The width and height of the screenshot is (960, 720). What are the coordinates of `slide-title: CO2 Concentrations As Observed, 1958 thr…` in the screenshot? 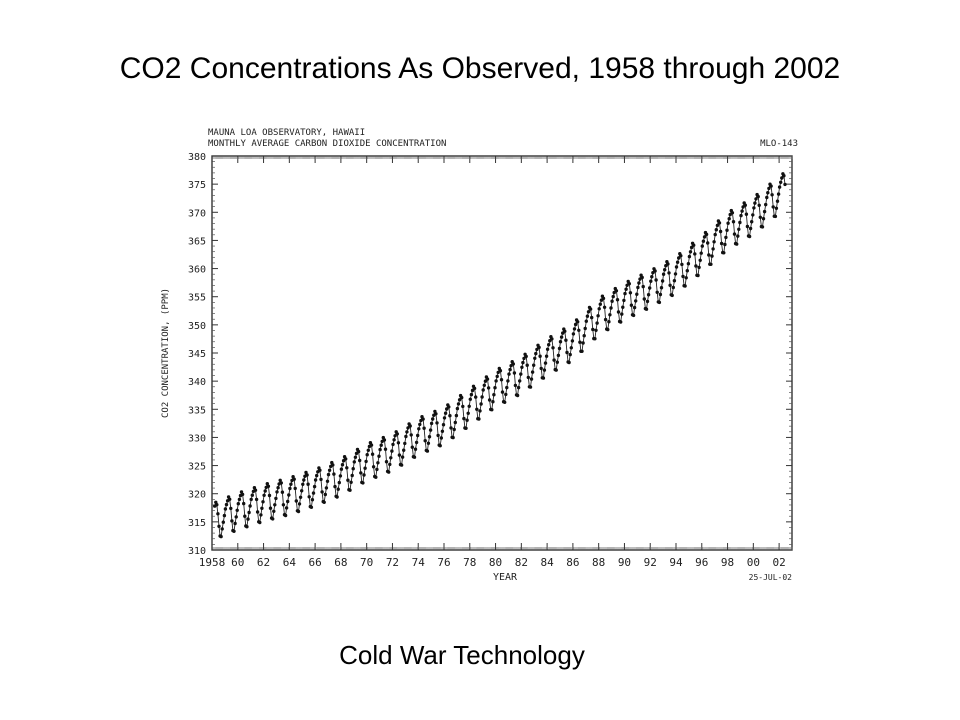 It's located at (480, 68).